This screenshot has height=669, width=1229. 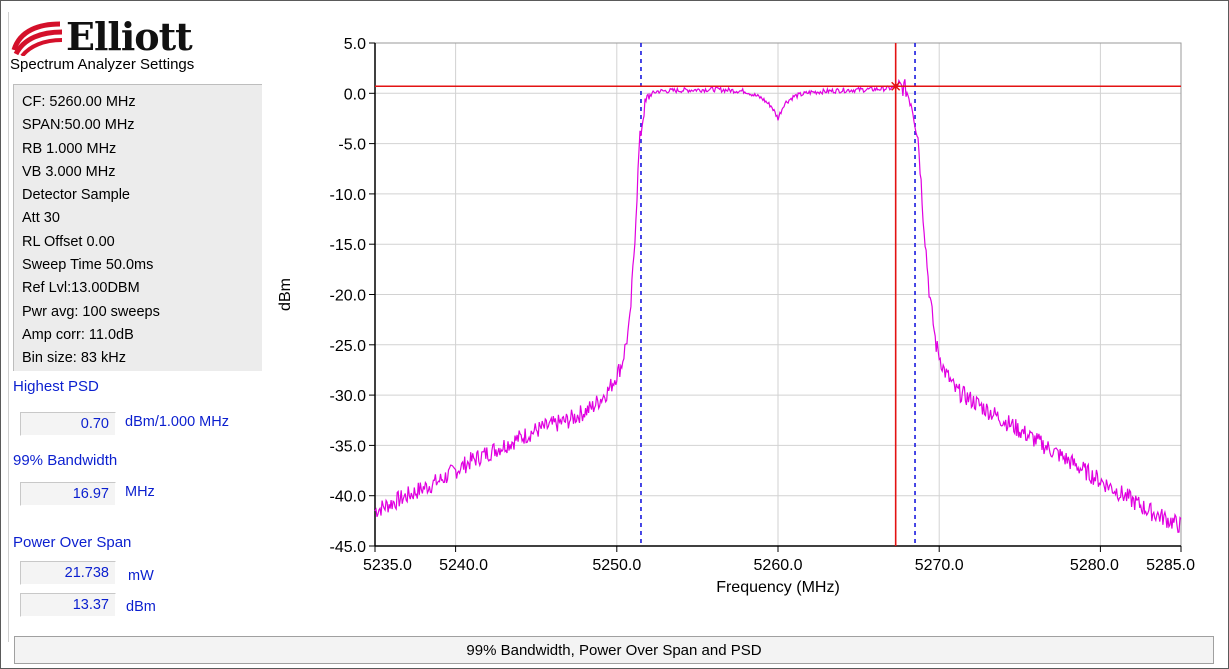 What do you see at coordinates (78, 334) in the screenshot?
I see `setting-amp-corr: Amp corr: 11.0dB` at bounding box center [78, 334].